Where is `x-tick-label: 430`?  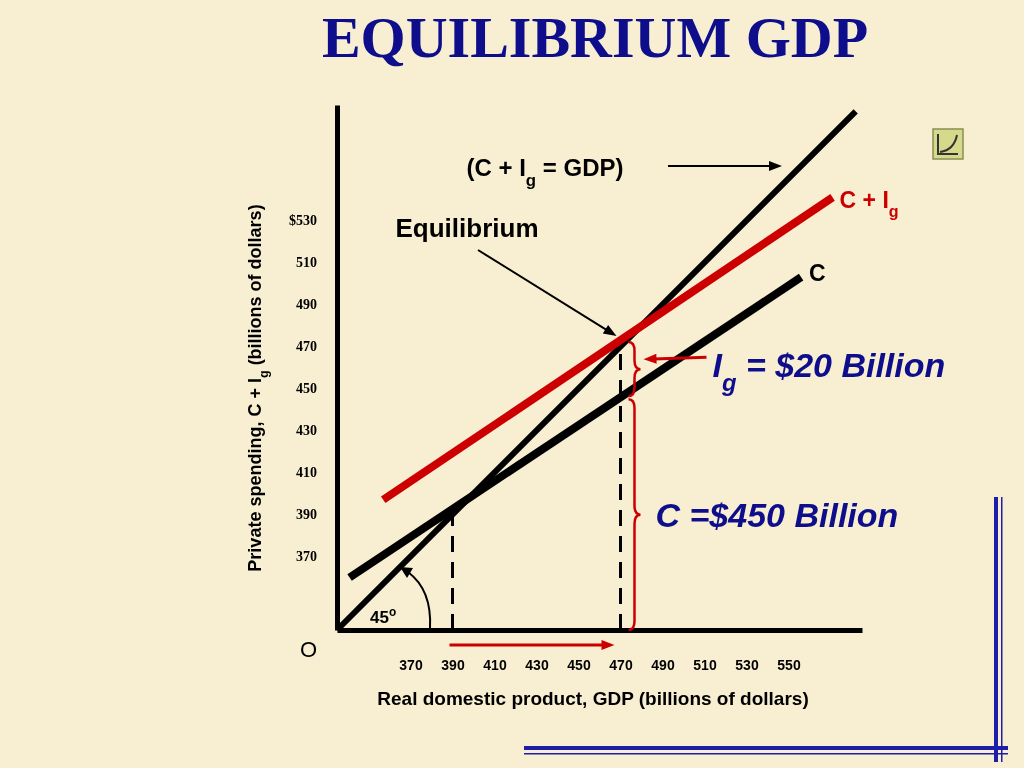 x-tick-label: 430 is located at coordinates (537, 664).